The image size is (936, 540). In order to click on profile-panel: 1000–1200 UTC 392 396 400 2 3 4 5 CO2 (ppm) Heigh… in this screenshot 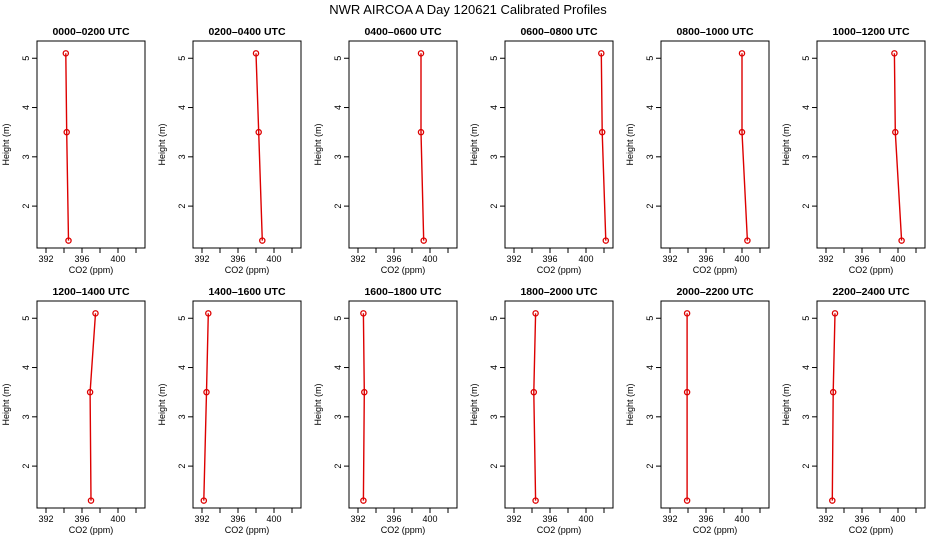, I will do `click(853, 150)`.